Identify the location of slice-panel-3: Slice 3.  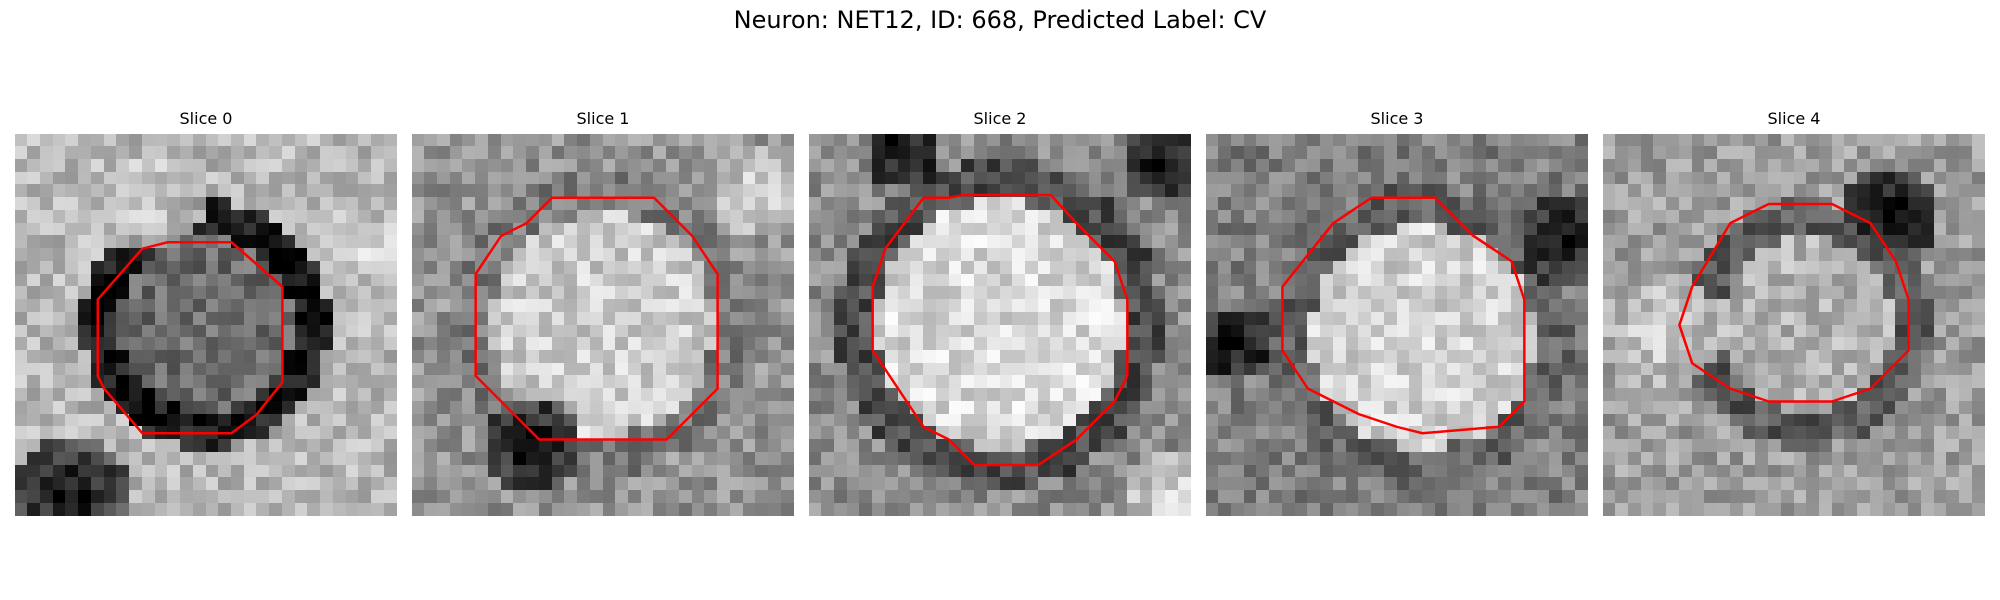
(1397, 312).